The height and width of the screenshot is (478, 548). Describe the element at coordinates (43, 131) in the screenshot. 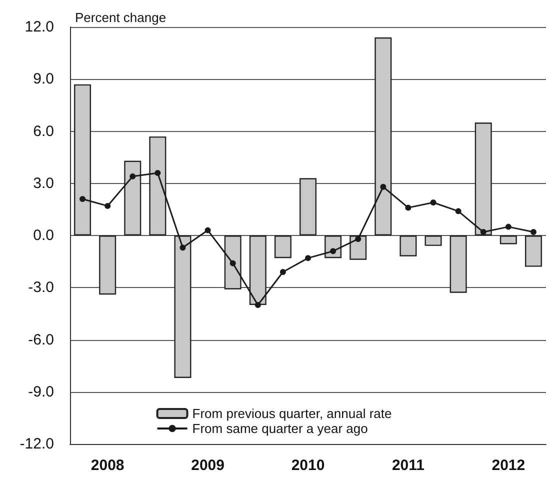

I see `y-tick-label: 6.0` at that location.